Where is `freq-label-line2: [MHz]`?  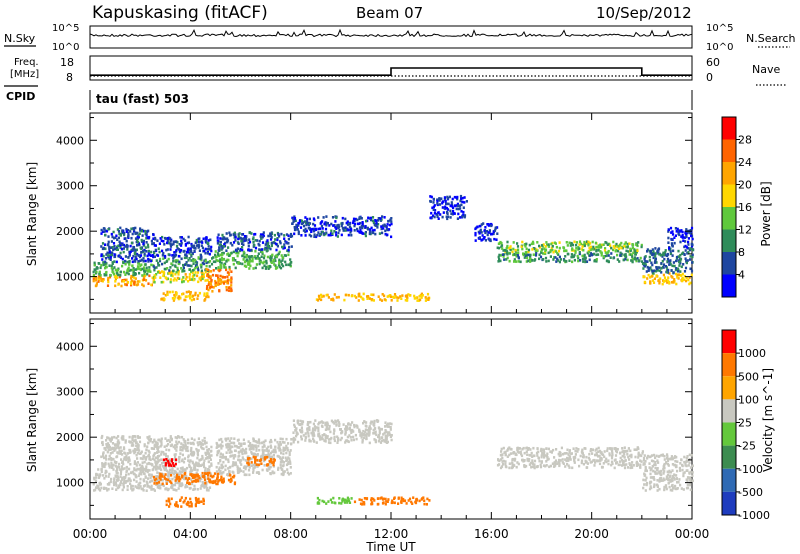 freq-label-line2: [MHz] is located at coordinates (24, 74).